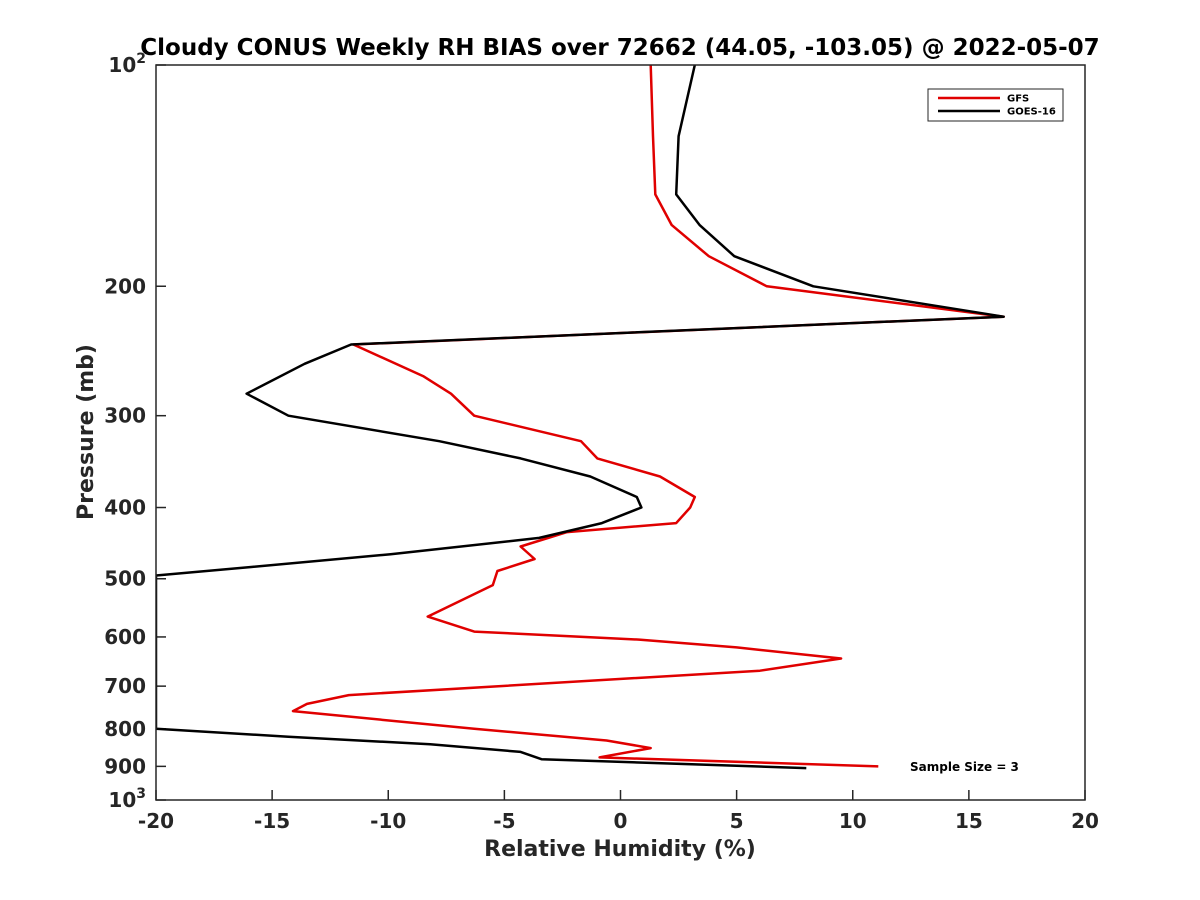 This screenshot has width=1200, height=900. I want to click on x-tick-label: 5, so click(737, 821).